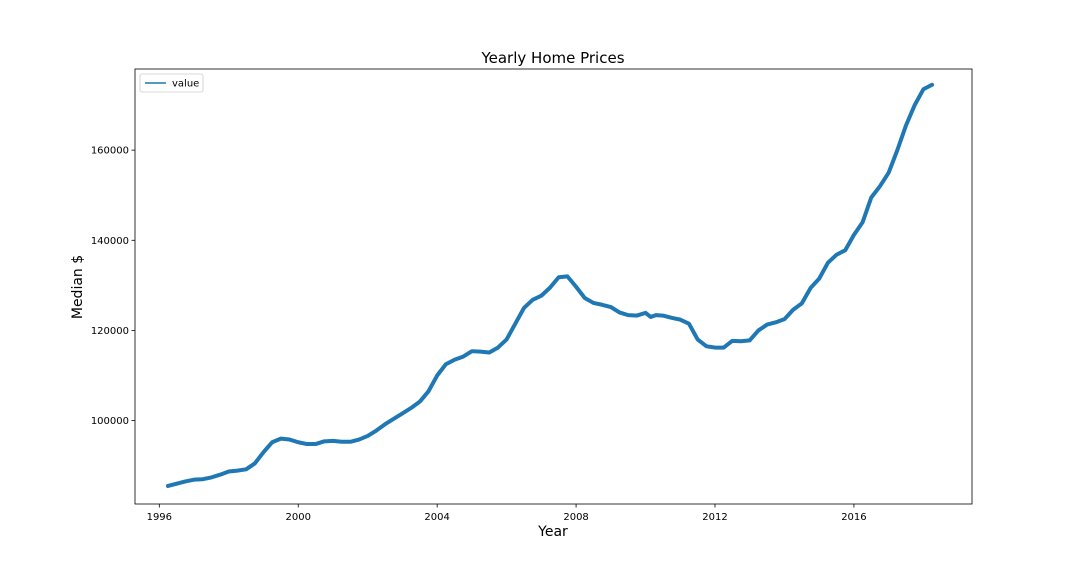  Describe the element at coordinates (110, 331) in the screenshot. I see `y-tick-label: 120000` at that location.